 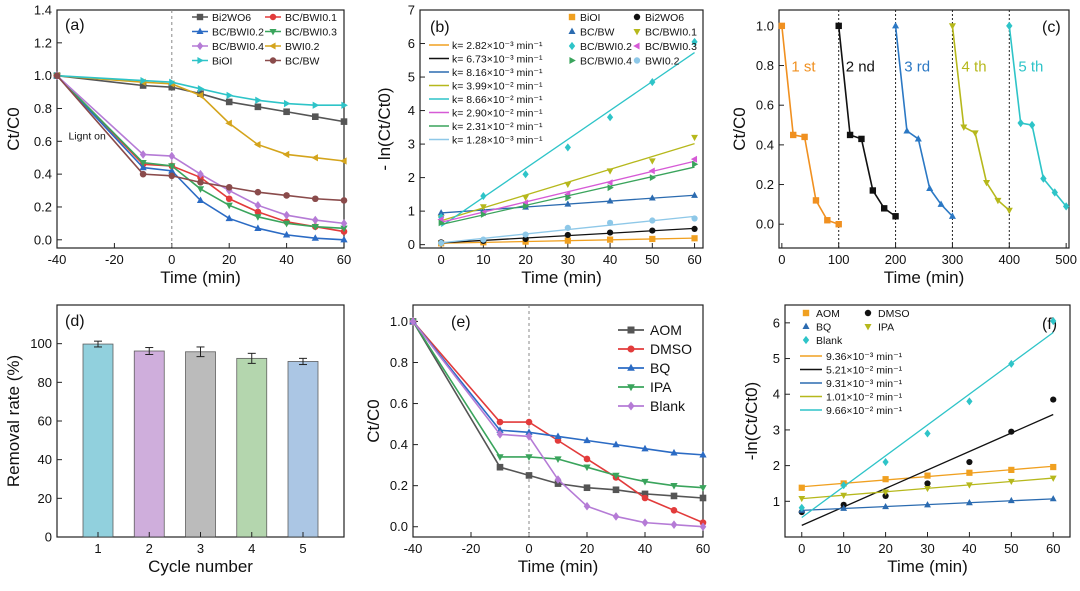 What do you see at coordinates (497, 73) in the screenshot?
I see `legend-fit-label: k= 8.16×10⁻³ min⁻¹` at bounding box center [497, 73].